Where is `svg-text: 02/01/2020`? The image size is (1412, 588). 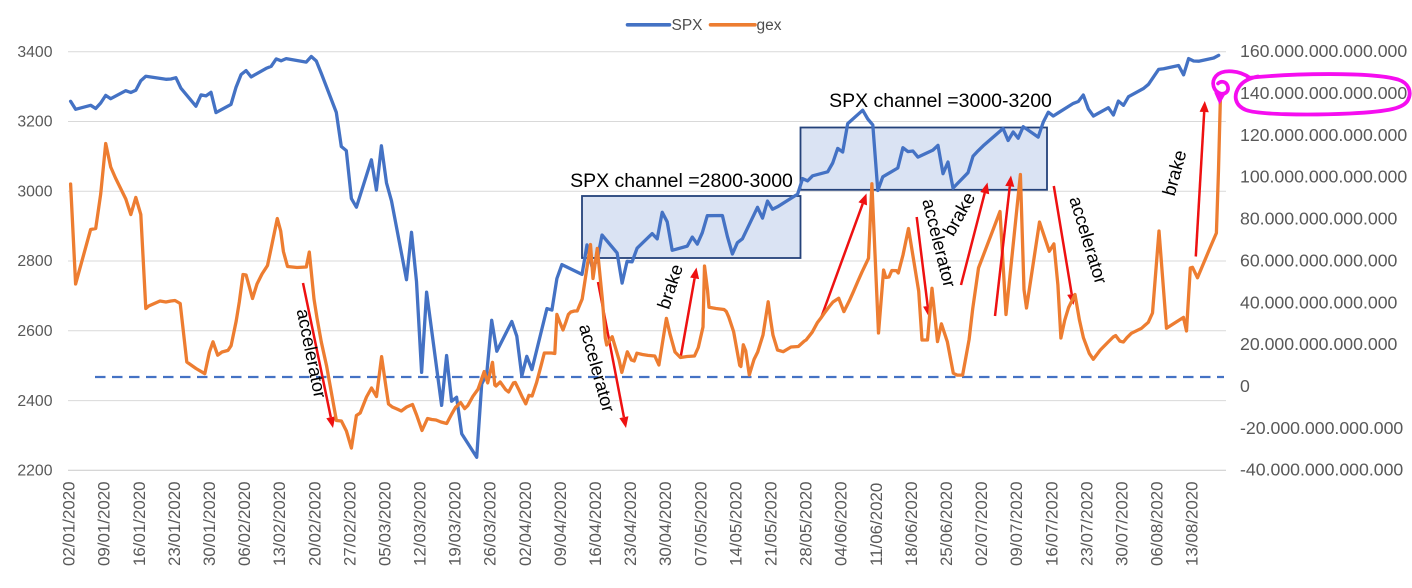 svg-text: 02/01/2020 is located at coordinates (69, 523).